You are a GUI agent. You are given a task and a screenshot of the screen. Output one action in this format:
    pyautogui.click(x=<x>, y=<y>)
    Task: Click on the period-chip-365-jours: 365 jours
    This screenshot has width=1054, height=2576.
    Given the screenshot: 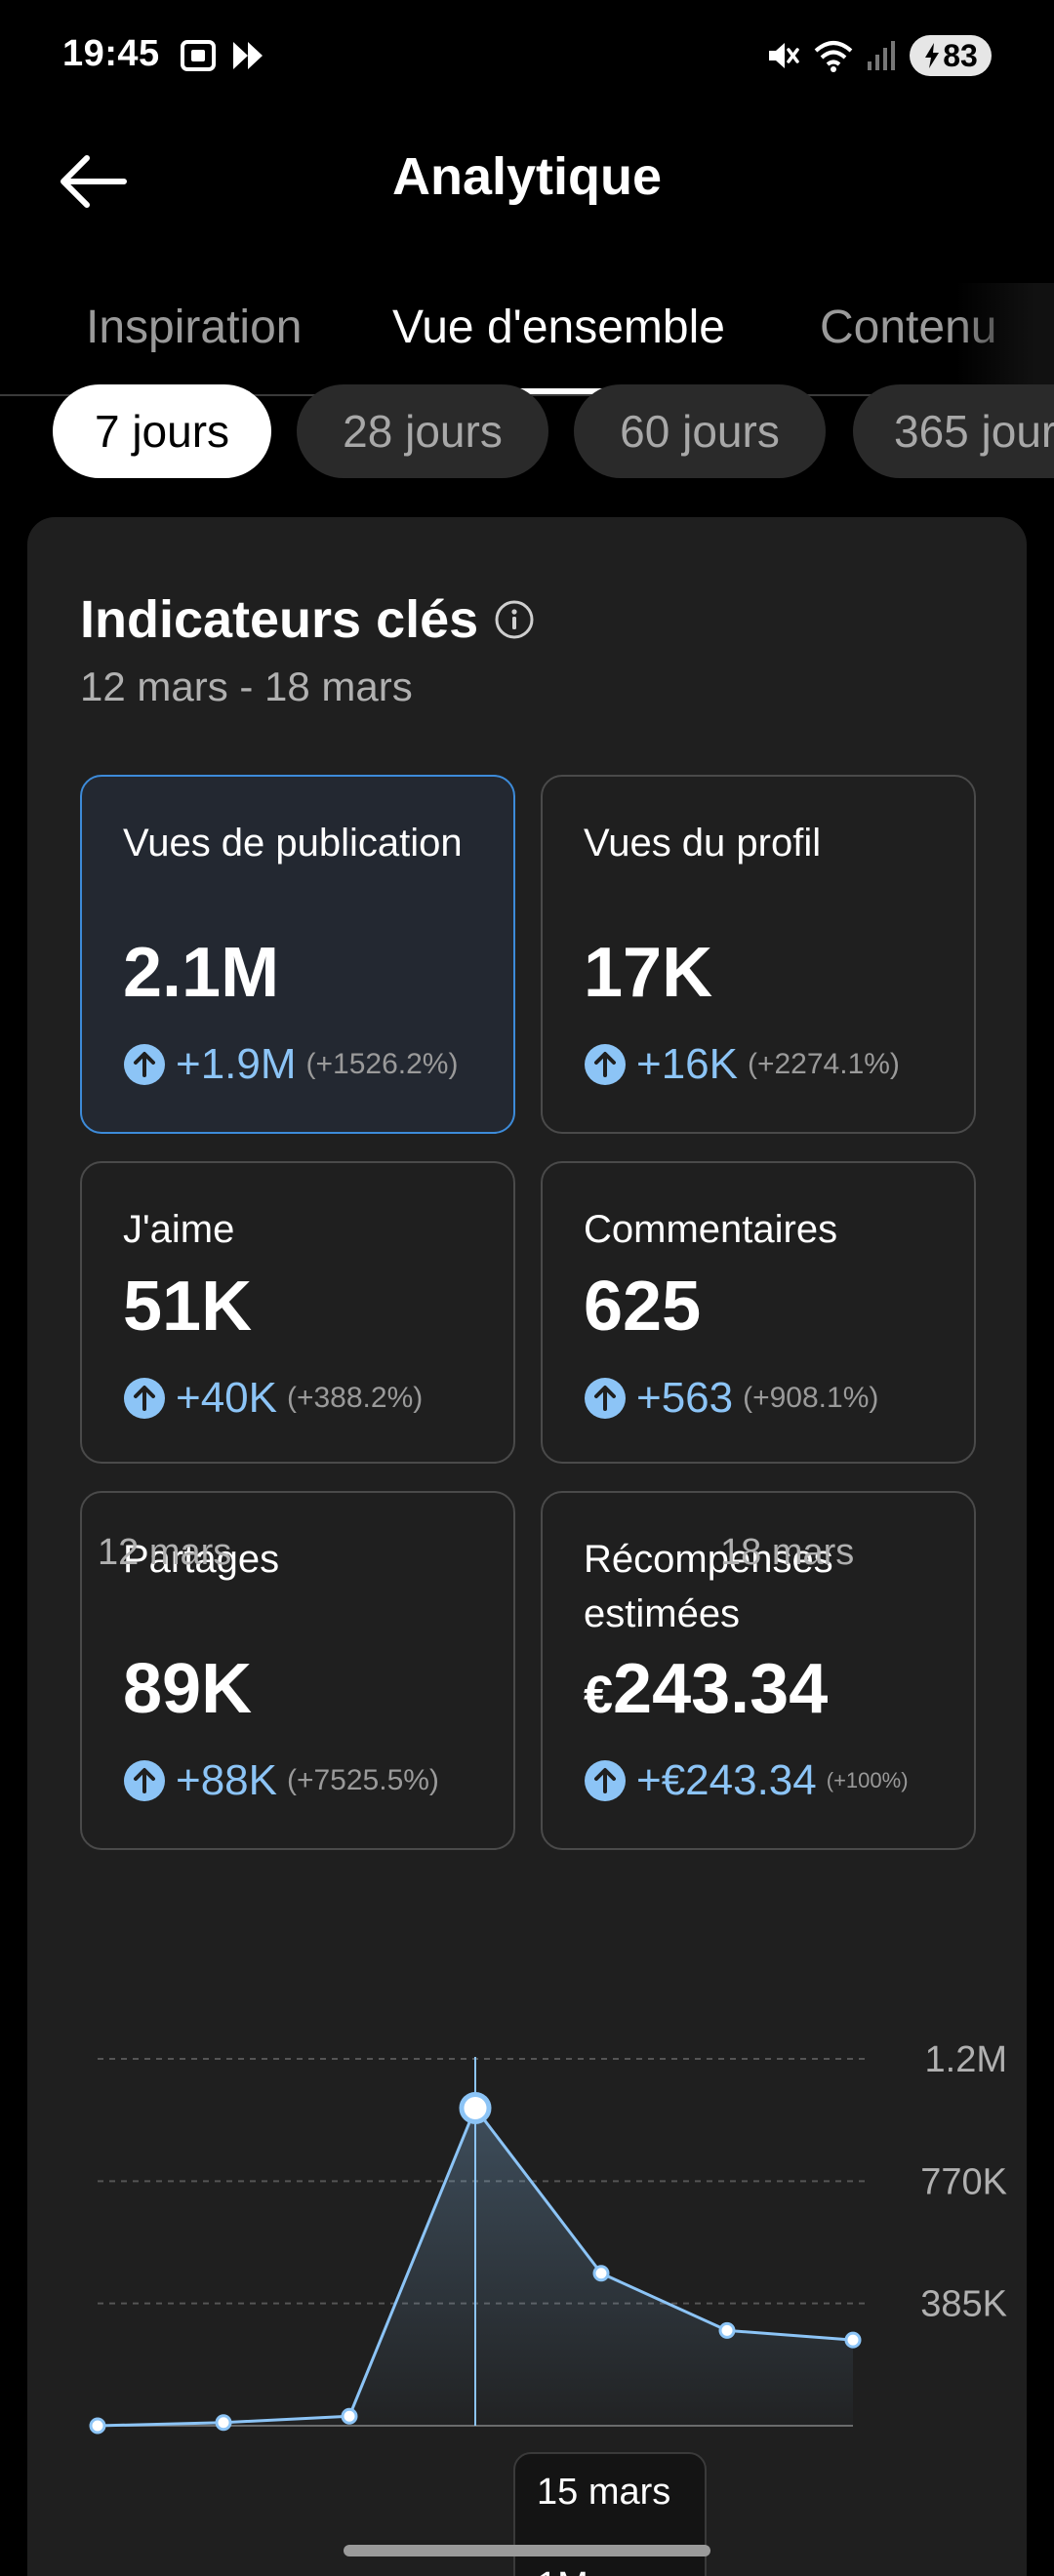 What is the action you would take?
    pyautogui.click(x=953, y=431)
    